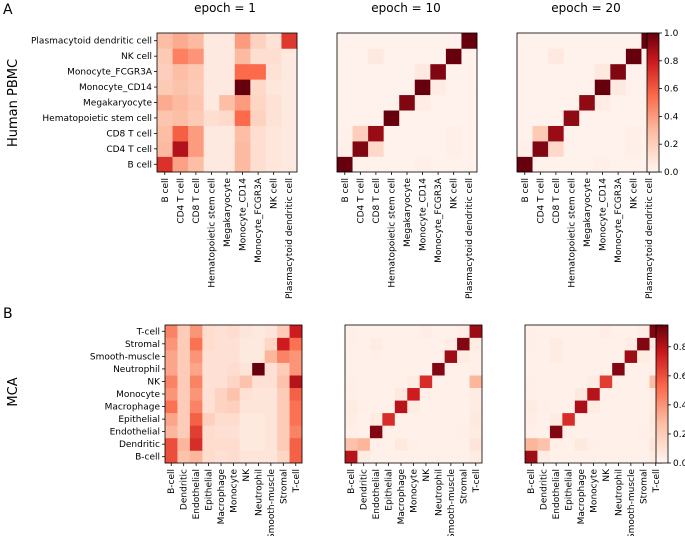  What do you see at coordinates (377, 494) in the screenshot?
I see `x-tick-label: Endothelial` at bounding box center [377, 494].